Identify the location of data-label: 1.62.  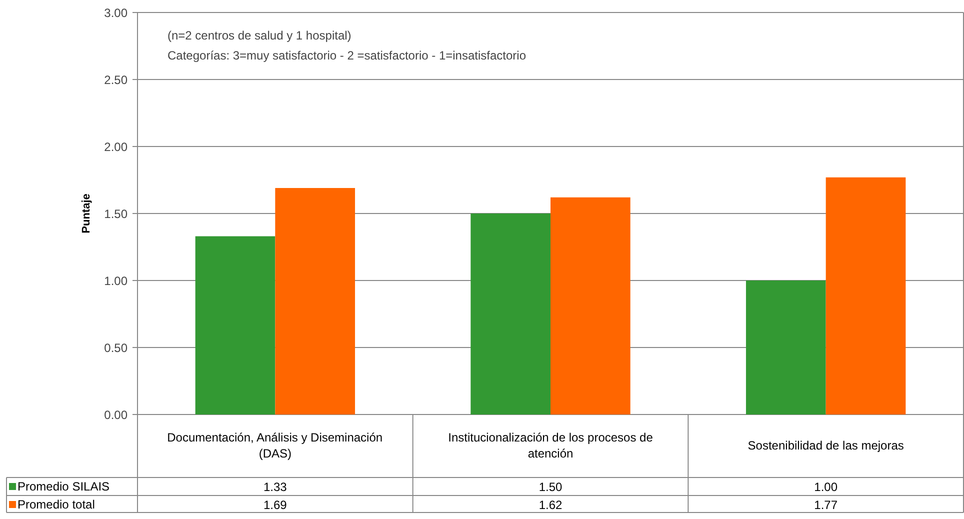
(550, 505).